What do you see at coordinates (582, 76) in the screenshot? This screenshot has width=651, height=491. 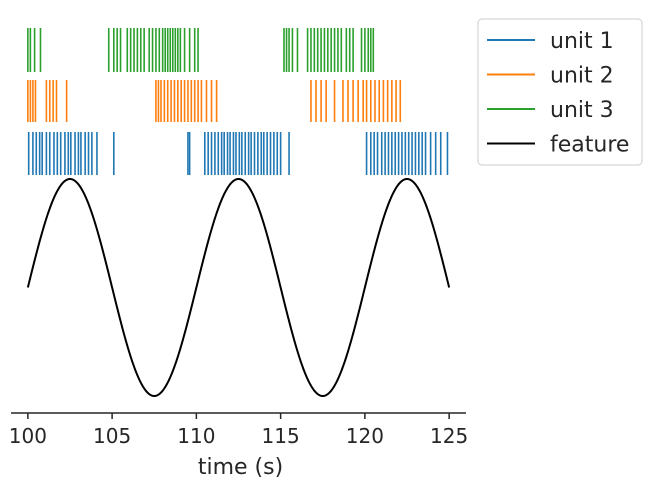 I see `legend-label: unit 2` at bounding box center [582, 76].